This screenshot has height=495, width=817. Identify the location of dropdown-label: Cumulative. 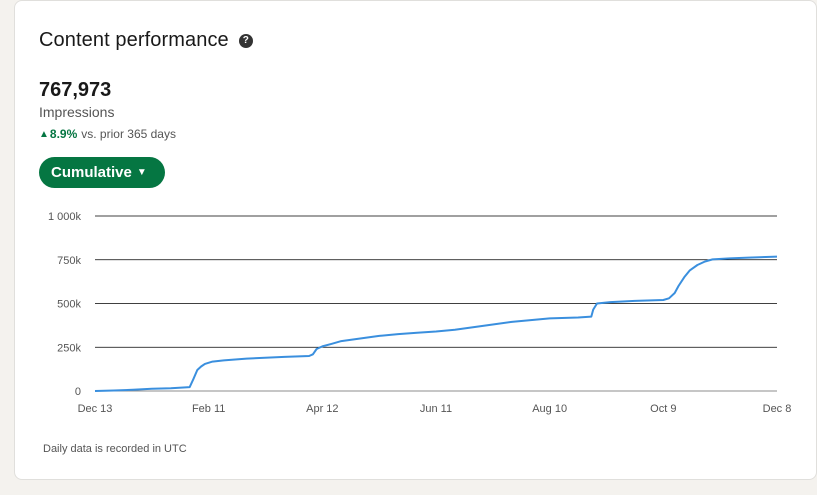
(91, 172).